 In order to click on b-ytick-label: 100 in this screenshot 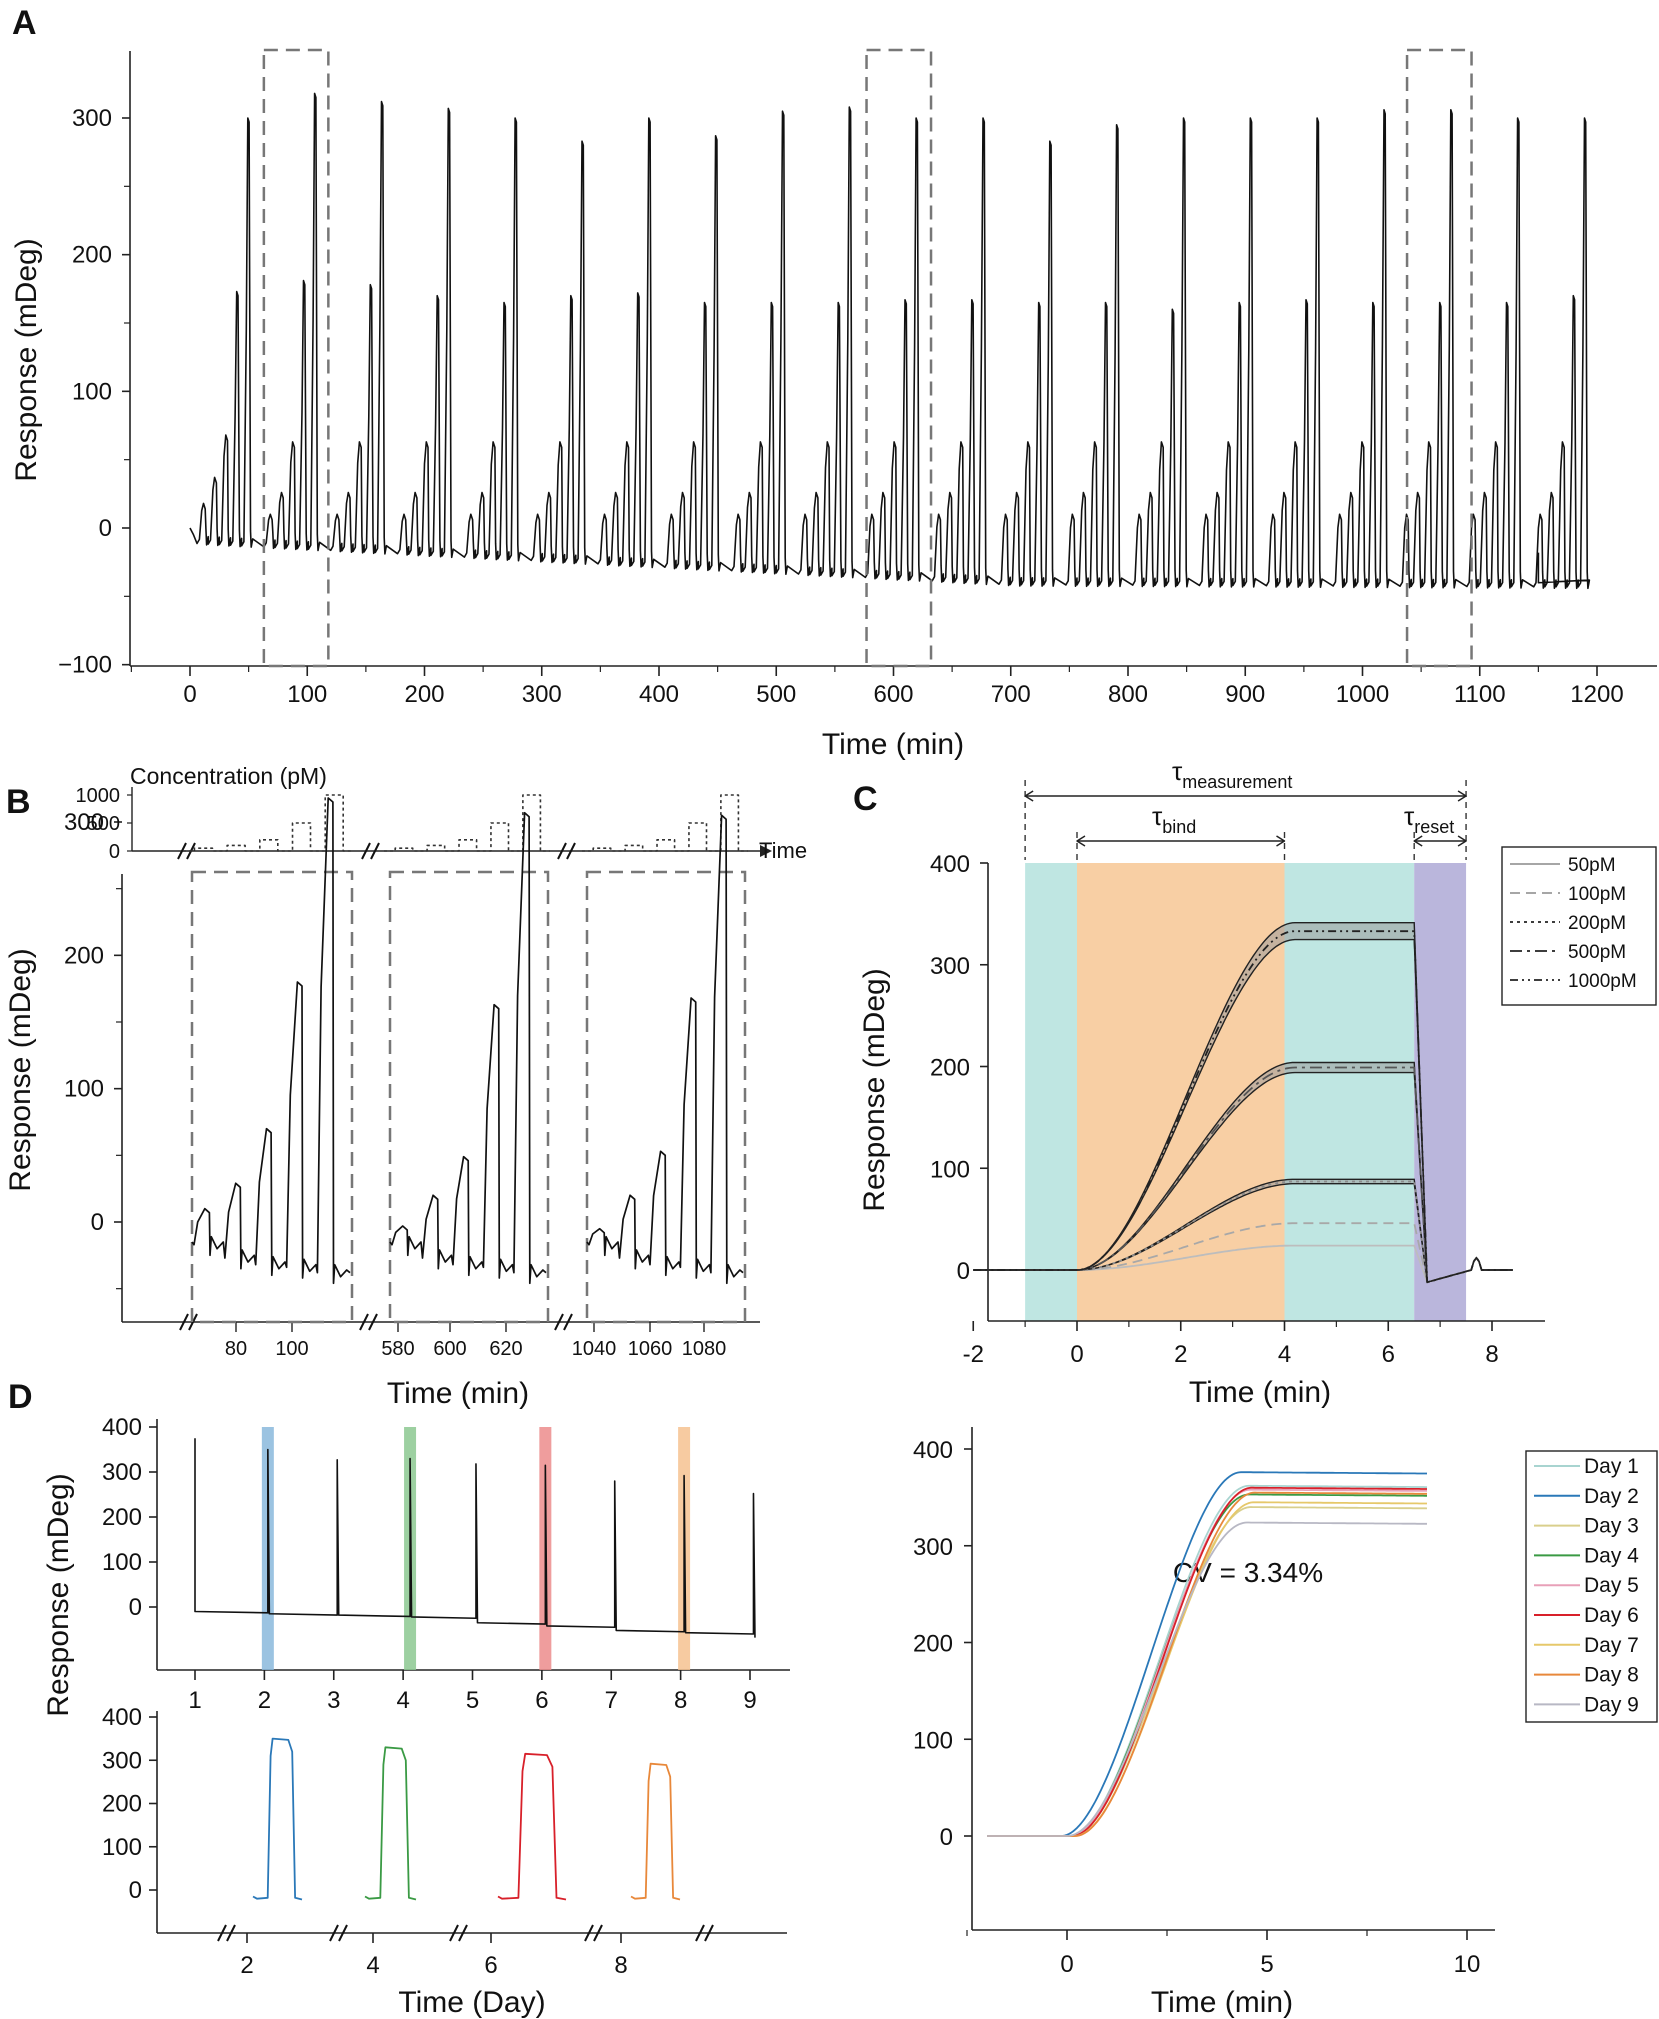, I will do `click(84, 1089)`.